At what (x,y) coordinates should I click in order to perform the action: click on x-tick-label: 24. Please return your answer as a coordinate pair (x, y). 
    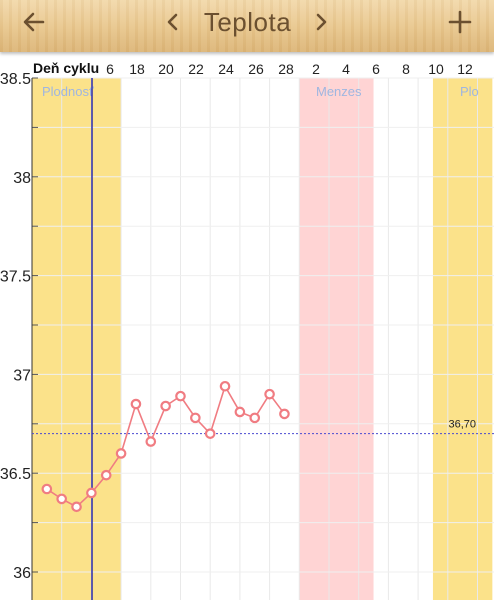
    Looking at the image, I should click on (226, 69).